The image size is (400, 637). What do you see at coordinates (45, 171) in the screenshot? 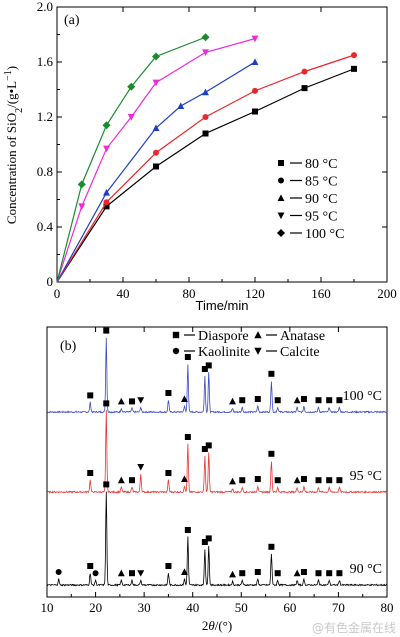
I see `y-tick-label: 0.8` at bounding box center [45, 171].